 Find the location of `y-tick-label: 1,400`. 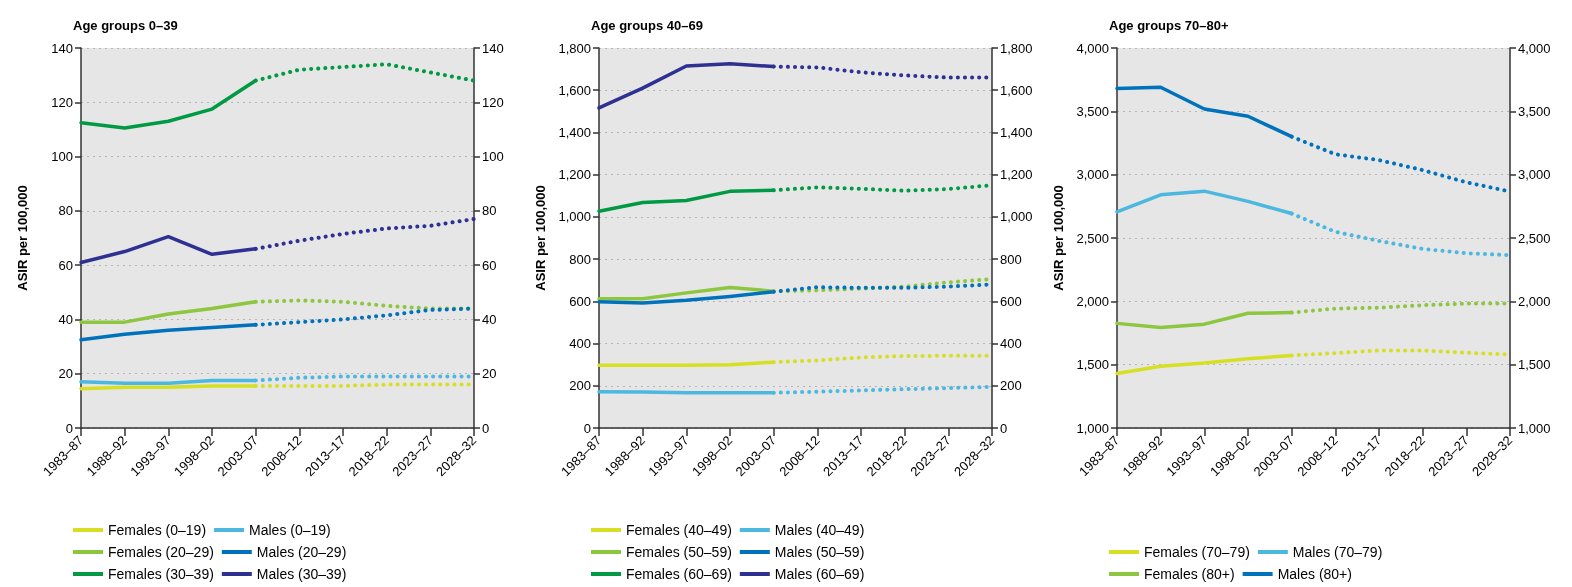

y-tick-label: 1,400 is located at coordinates (574, 132).